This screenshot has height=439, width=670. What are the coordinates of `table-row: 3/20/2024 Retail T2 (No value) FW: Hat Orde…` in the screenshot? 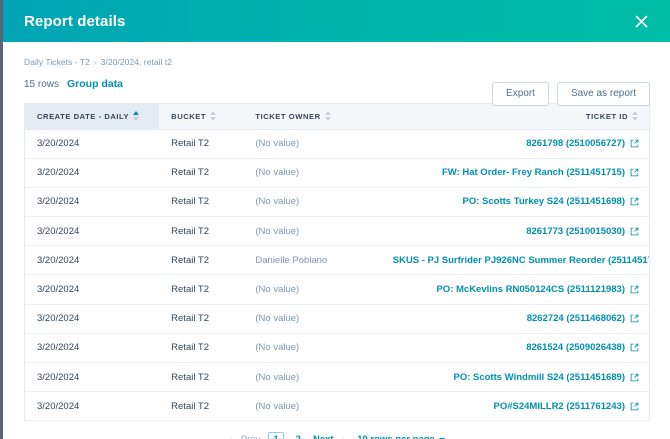 It's located at (337, 173).